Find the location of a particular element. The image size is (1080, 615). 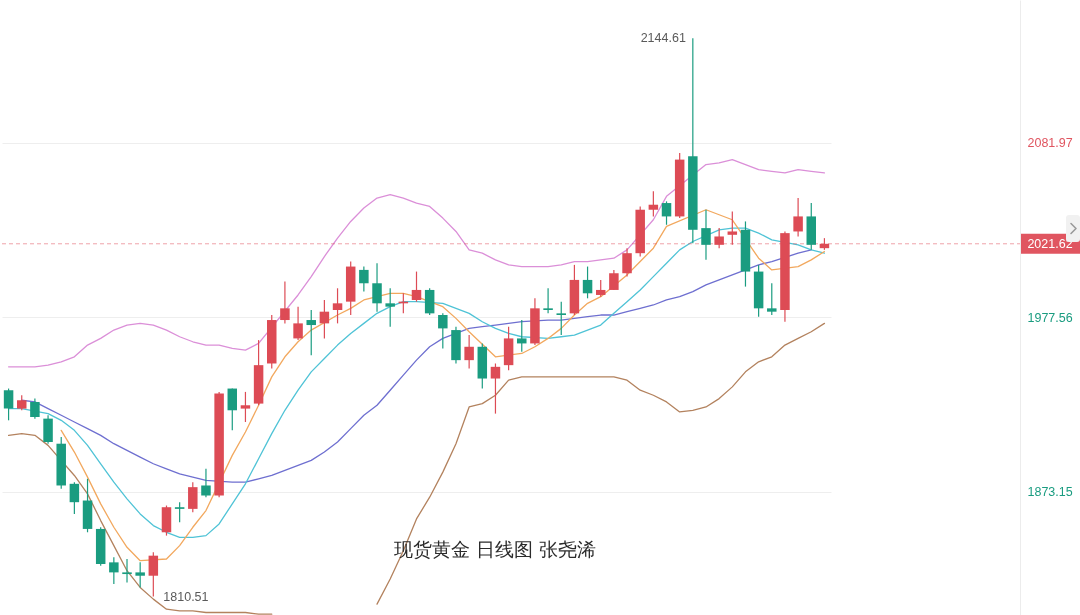

y-tick-label: 1977.56 is located at coordinates (1050, 317).